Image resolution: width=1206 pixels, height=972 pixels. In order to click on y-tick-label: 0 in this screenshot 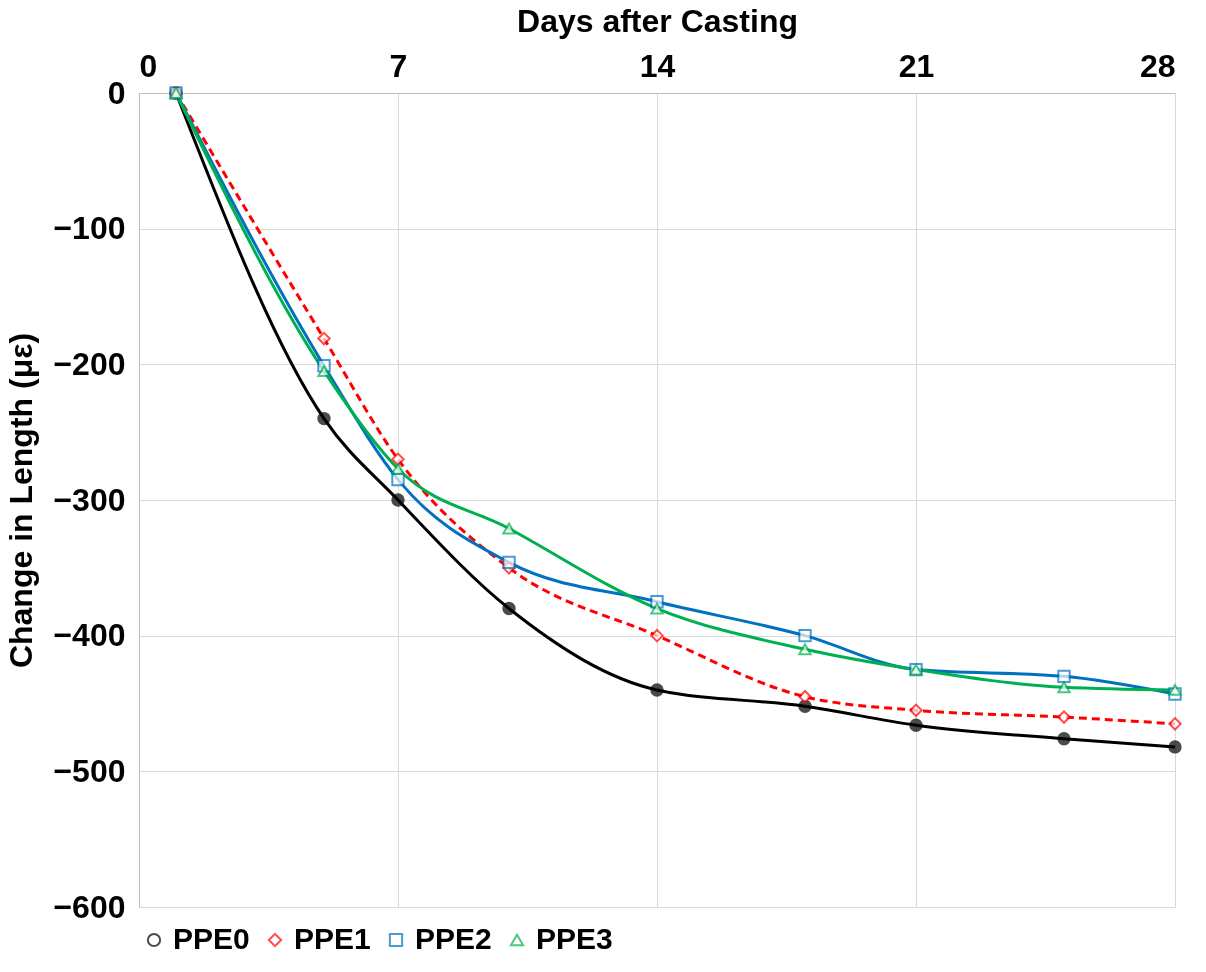, I will do `click(116, 92)`.